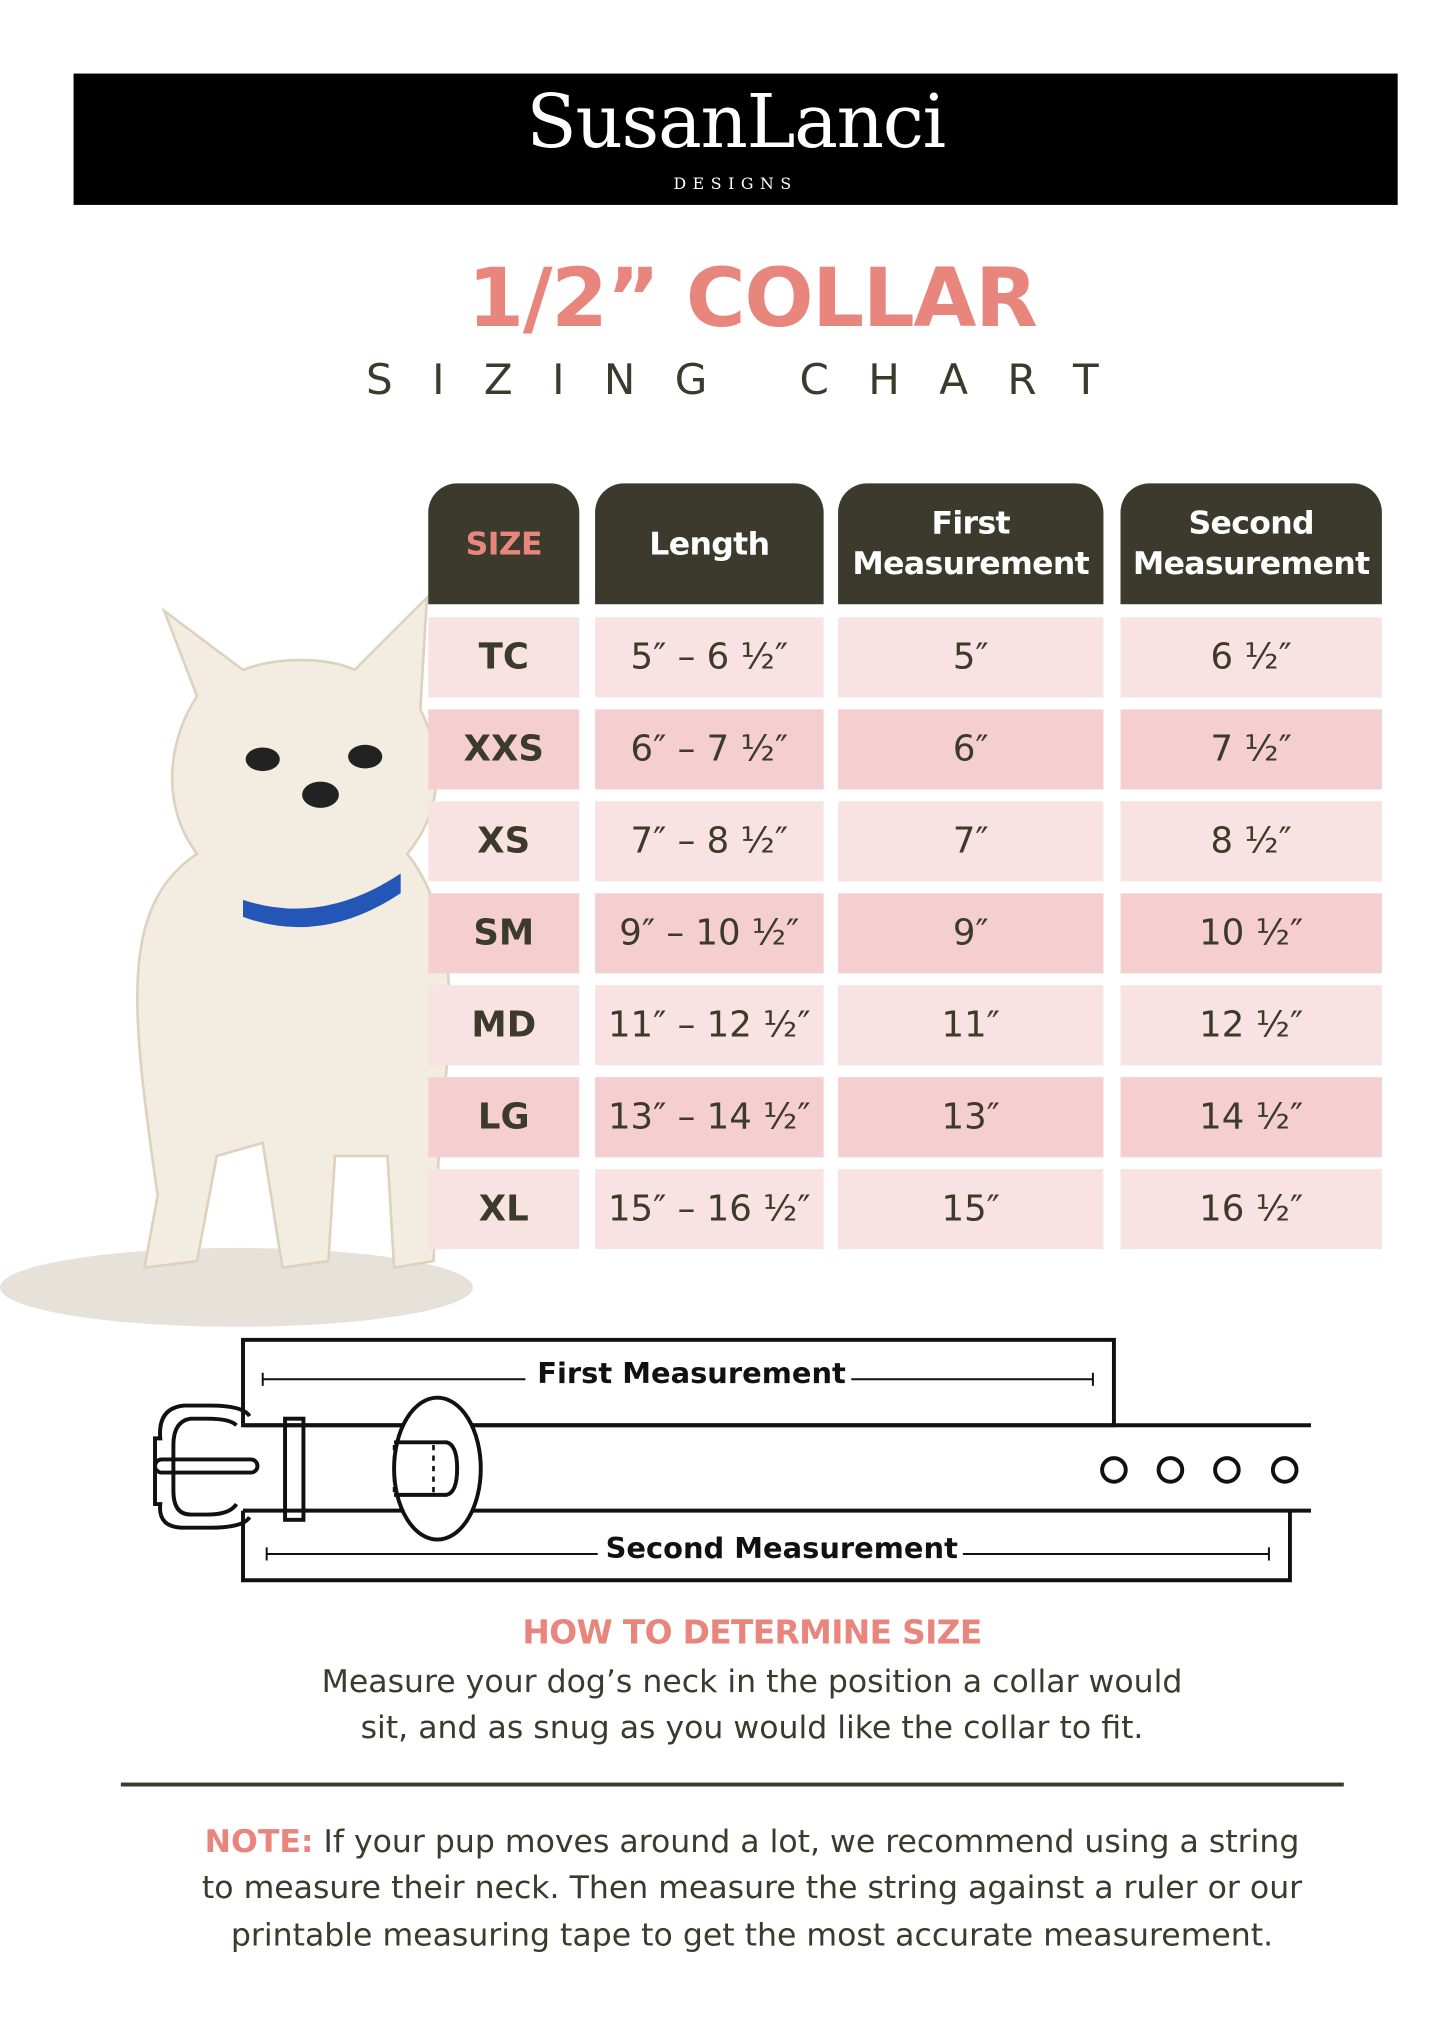 The image size is (1445, 2023). What do you see at coordinates (752, 1632) in the screenshot?
I see `how-to-heading: HOW TO DETERMINE SIZE` at bounding box center [752, 1632].